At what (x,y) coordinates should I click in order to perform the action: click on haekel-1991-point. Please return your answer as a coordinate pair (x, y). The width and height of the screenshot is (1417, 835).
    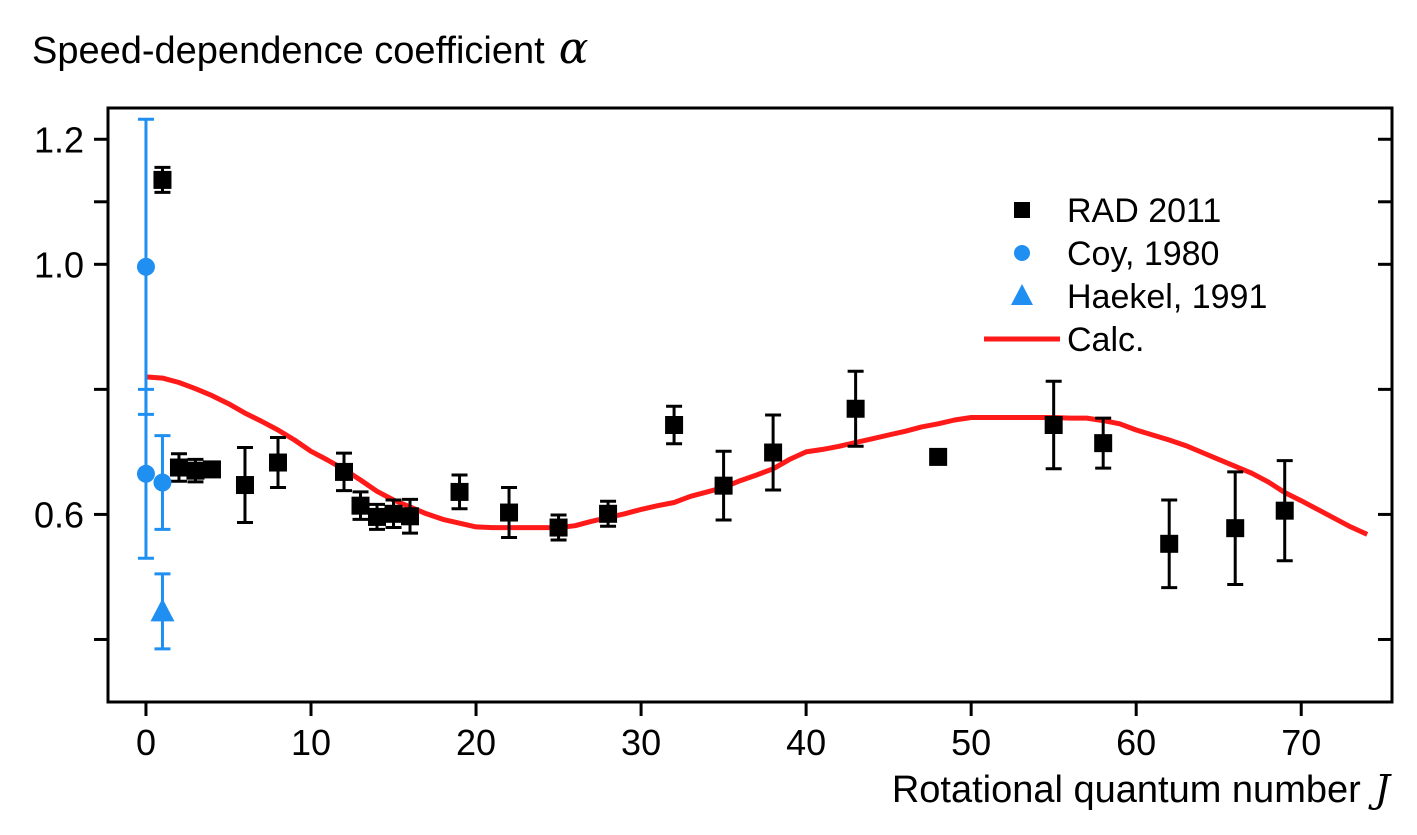
    Looking at the image, I should click on (162, 610).